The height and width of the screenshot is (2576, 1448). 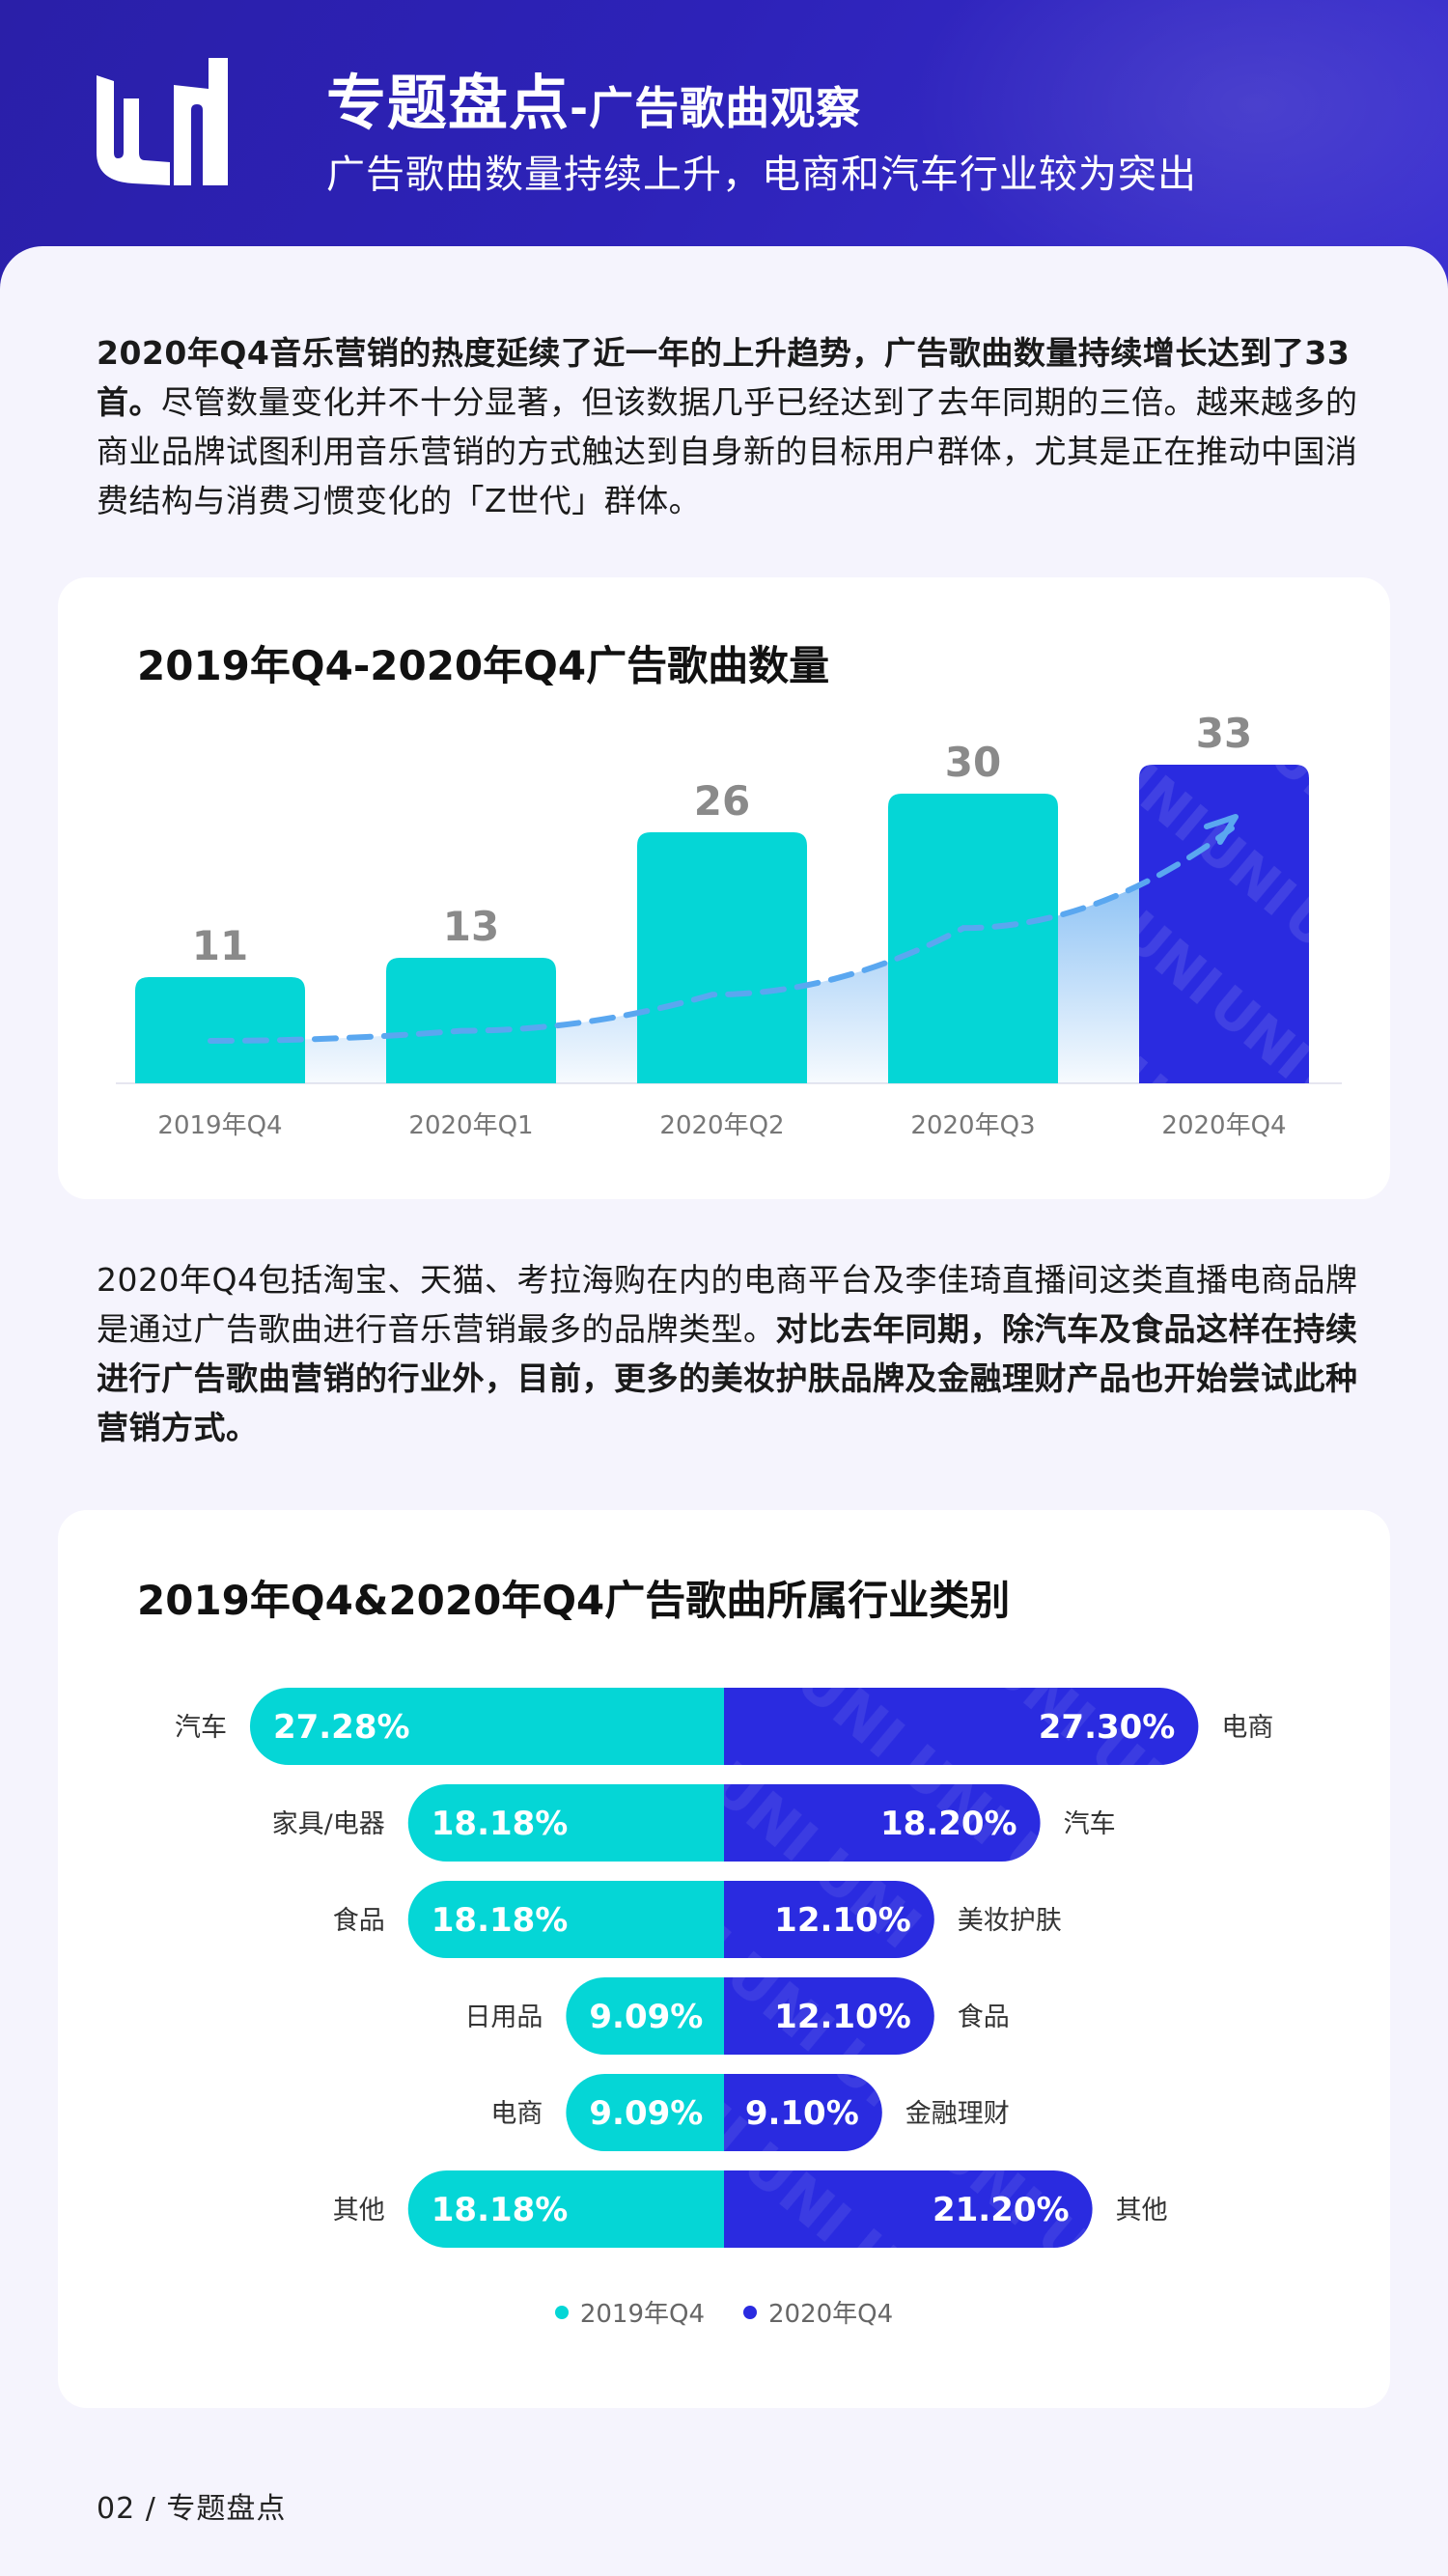 What do you see at coordinates (342, 1728) in the screenshot?
I see `industry-value-2019q4: 27.28%` at bounding box center [342, 1728].